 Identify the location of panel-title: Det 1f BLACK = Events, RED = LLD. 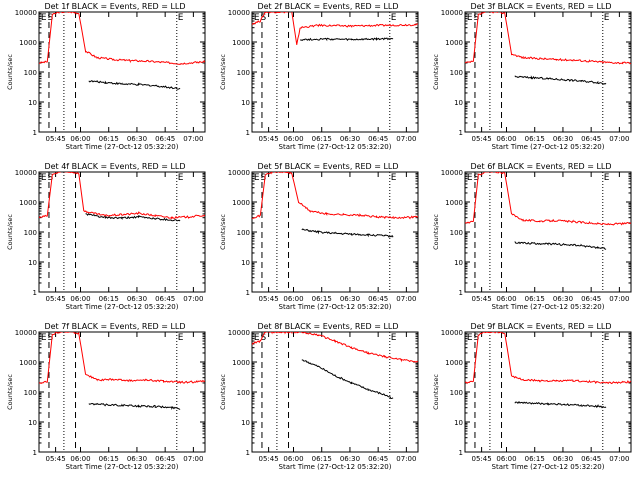
(114, 6).